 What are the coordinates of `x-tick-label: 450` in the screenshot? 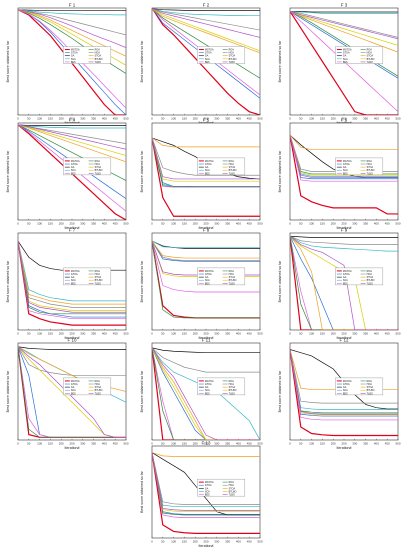 It's located at (115, 334).